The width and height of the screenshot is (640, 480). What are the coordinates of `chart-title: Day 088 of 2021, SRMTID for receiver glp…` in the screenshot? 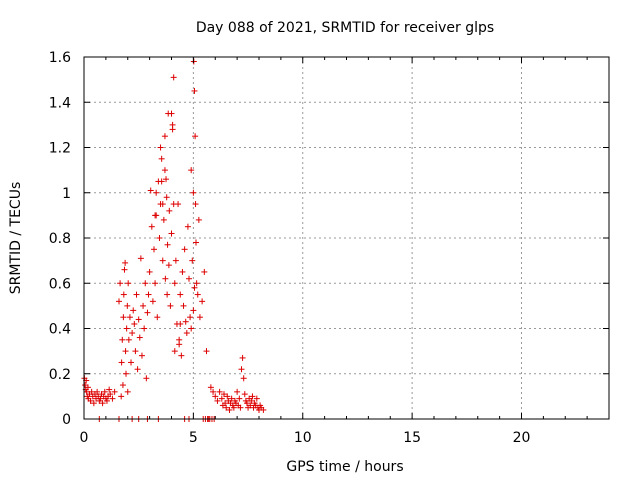 It's located at (345, 28).